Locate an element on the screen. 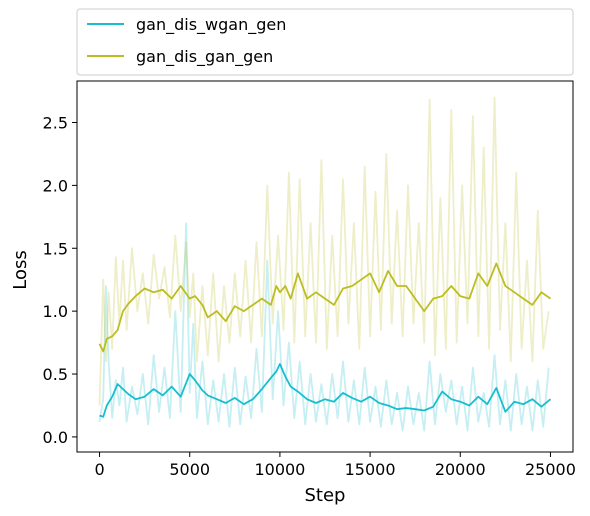  y-tick-label: 2.0 is located at coordinates (55, 185).